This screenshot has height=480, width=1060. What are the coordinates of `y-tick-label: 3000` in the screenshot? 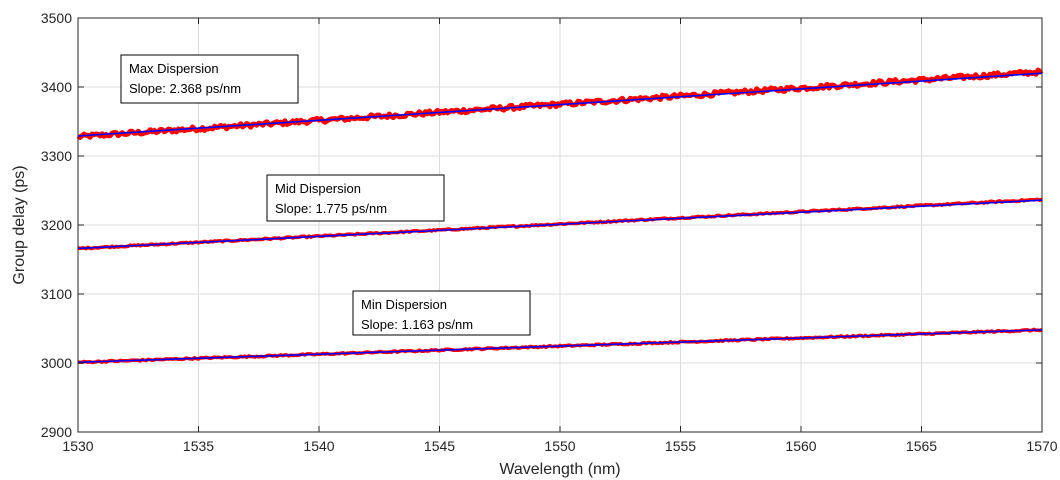 It's located at (56, 363).